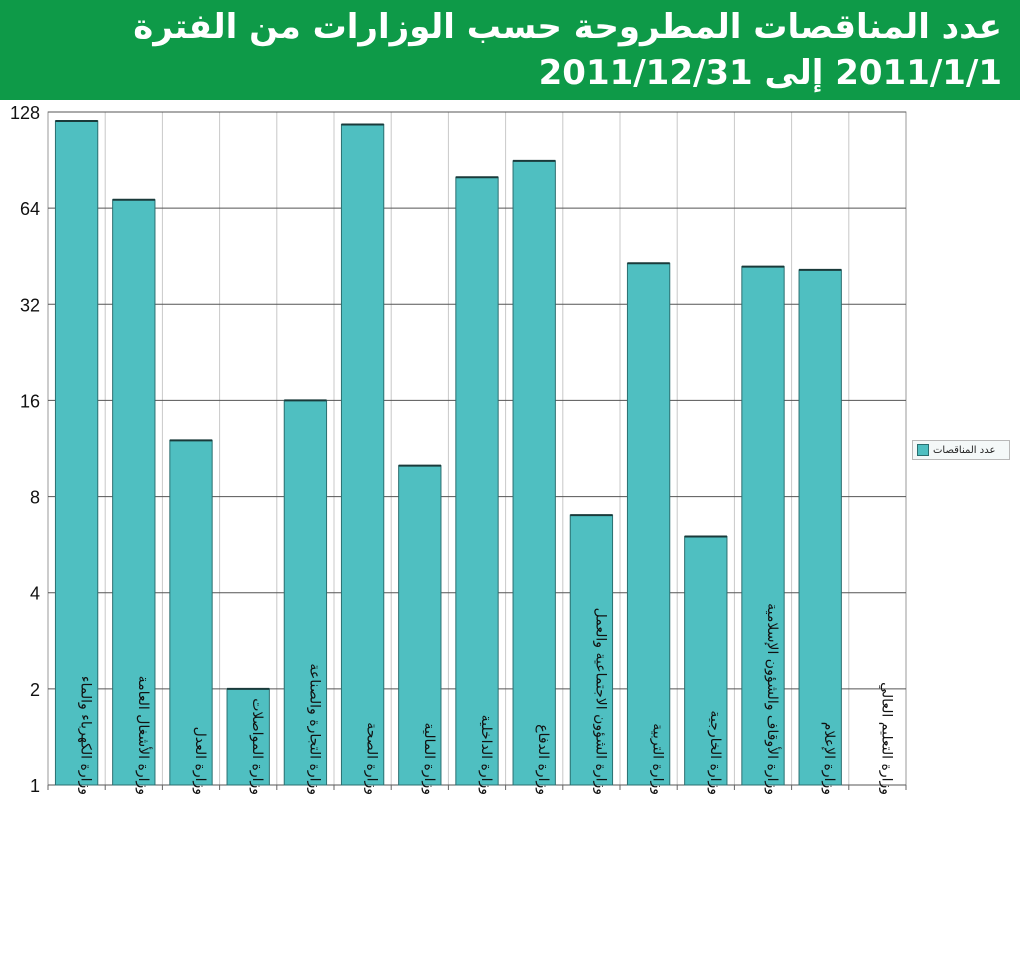  Describe the element at coordinates (886, 738) in the screenshot. I see `x-category-label: وزارة التعليم العالي` at that location.